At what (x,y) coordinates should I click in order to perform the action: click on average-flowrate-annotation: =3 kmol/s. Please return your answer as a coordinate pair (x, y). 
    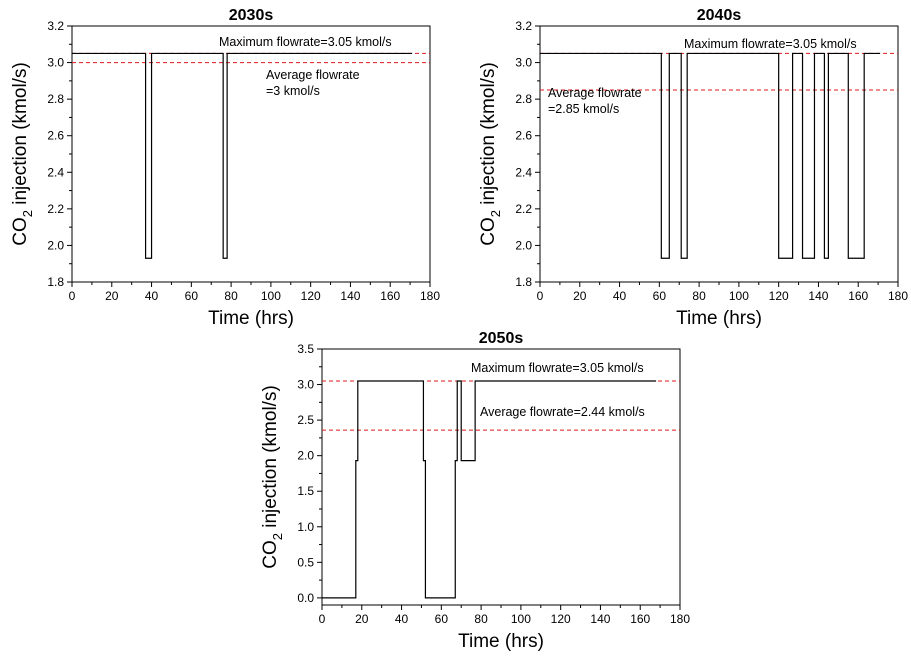
    Looking at the image, I should click on (293, 91).